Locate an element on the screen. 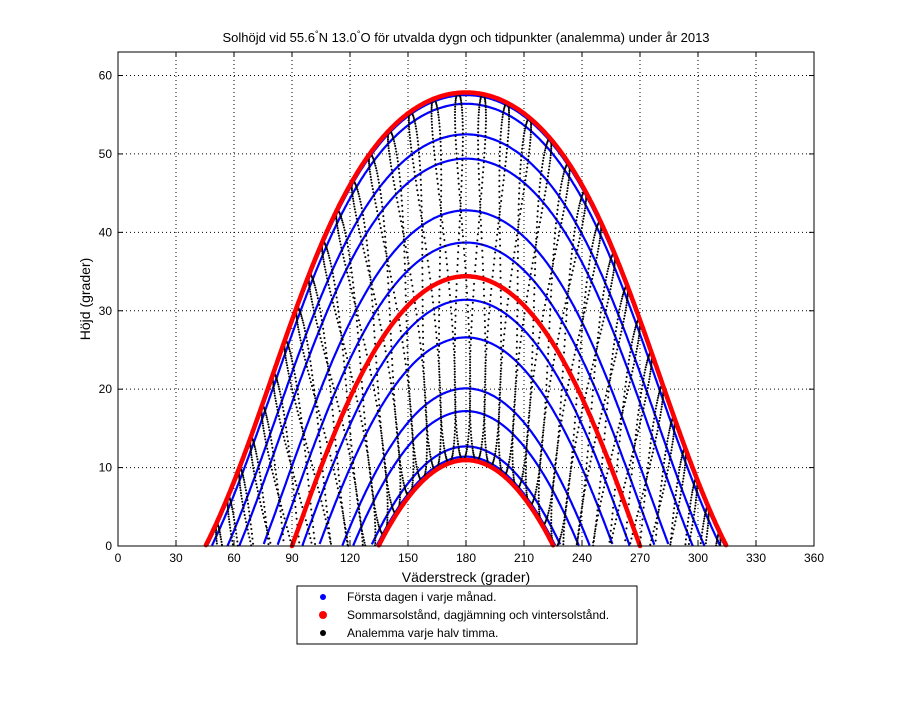  x-tick-label: 120 is located at coordinates (350, 558).